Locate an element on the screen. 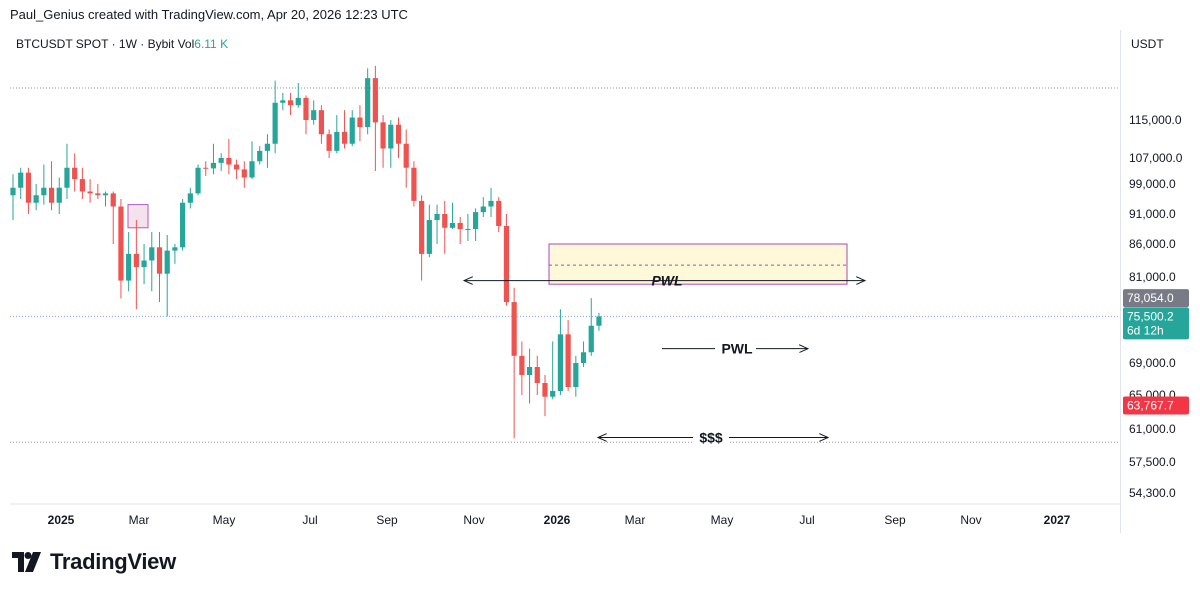 This screenshot has height=593, width=1200. liquidity-label-bg is located at coordinates (711, 437).